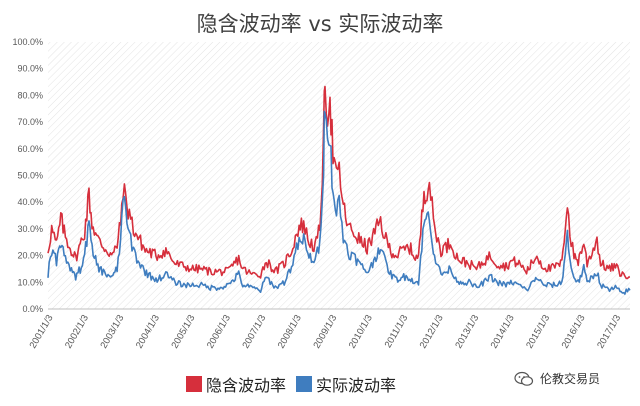  Describe the element at coordinates (30, 202) in the screenshot. I see `y-tick-label: 40.0%` at that location.